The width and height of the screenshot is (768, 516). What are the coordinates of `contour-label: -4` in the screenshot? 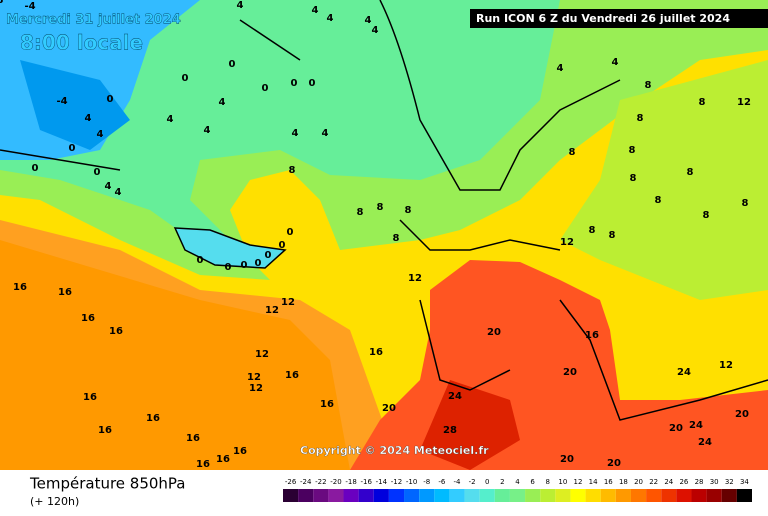 It's located at (29, 6).